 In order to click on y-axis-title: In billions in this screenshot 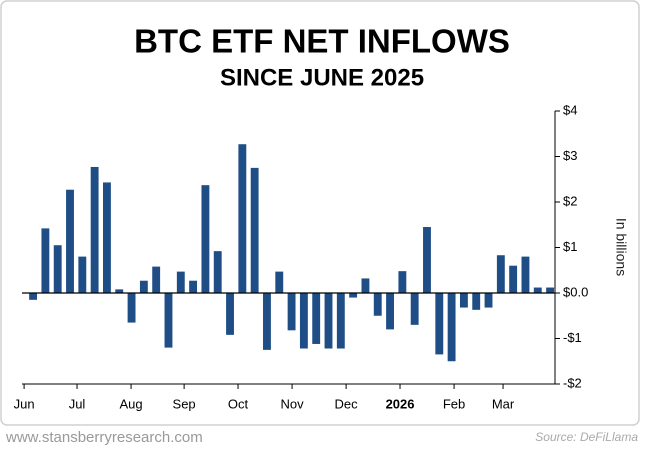, I will do `click(621, 247)`.